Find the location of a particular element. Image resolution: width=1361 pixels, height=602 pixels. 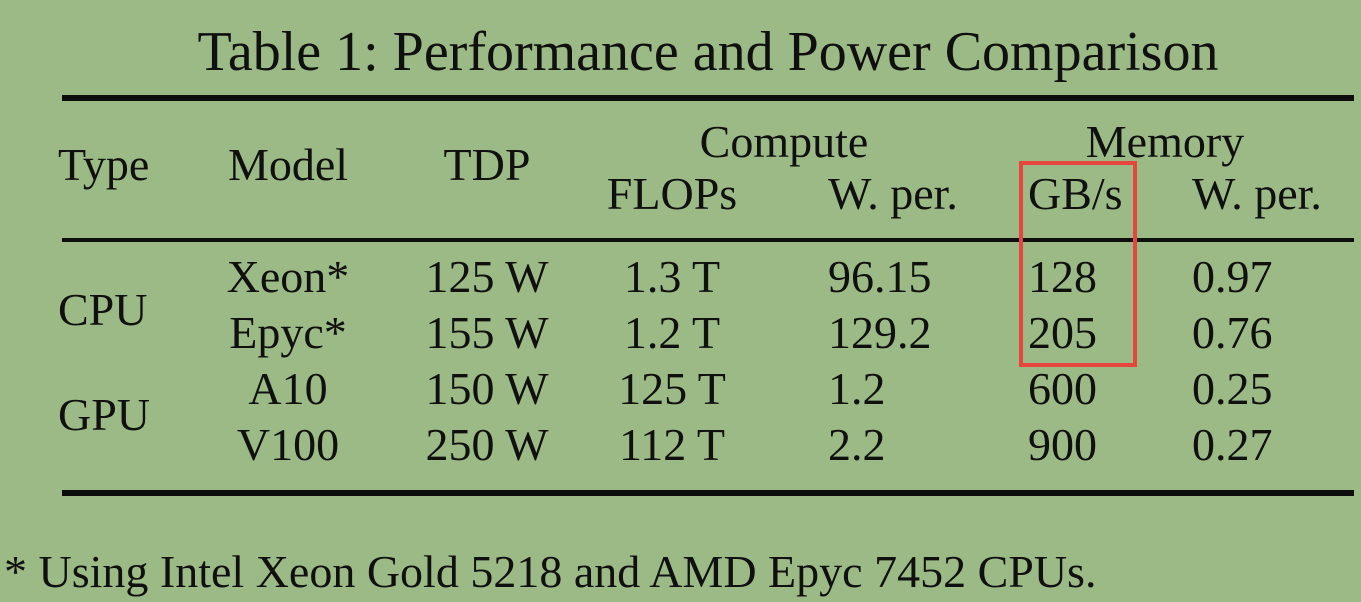

cell-compute-w-per: 1.2 is located at coordinates (857, 388).